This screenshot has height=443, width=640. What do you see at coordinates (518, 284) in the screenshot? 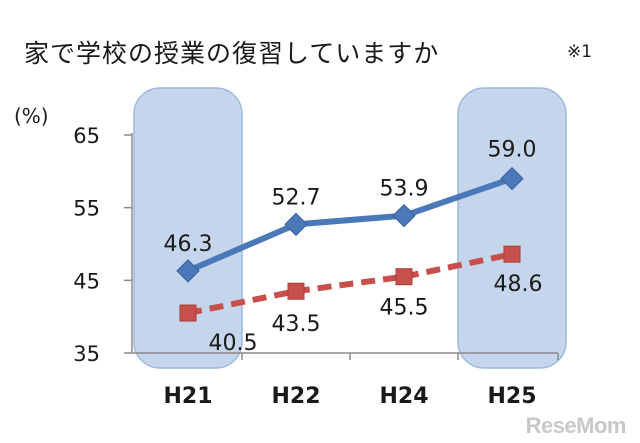
I see `series-2-label-h25: 48.6` at bounding box center [518, 284].